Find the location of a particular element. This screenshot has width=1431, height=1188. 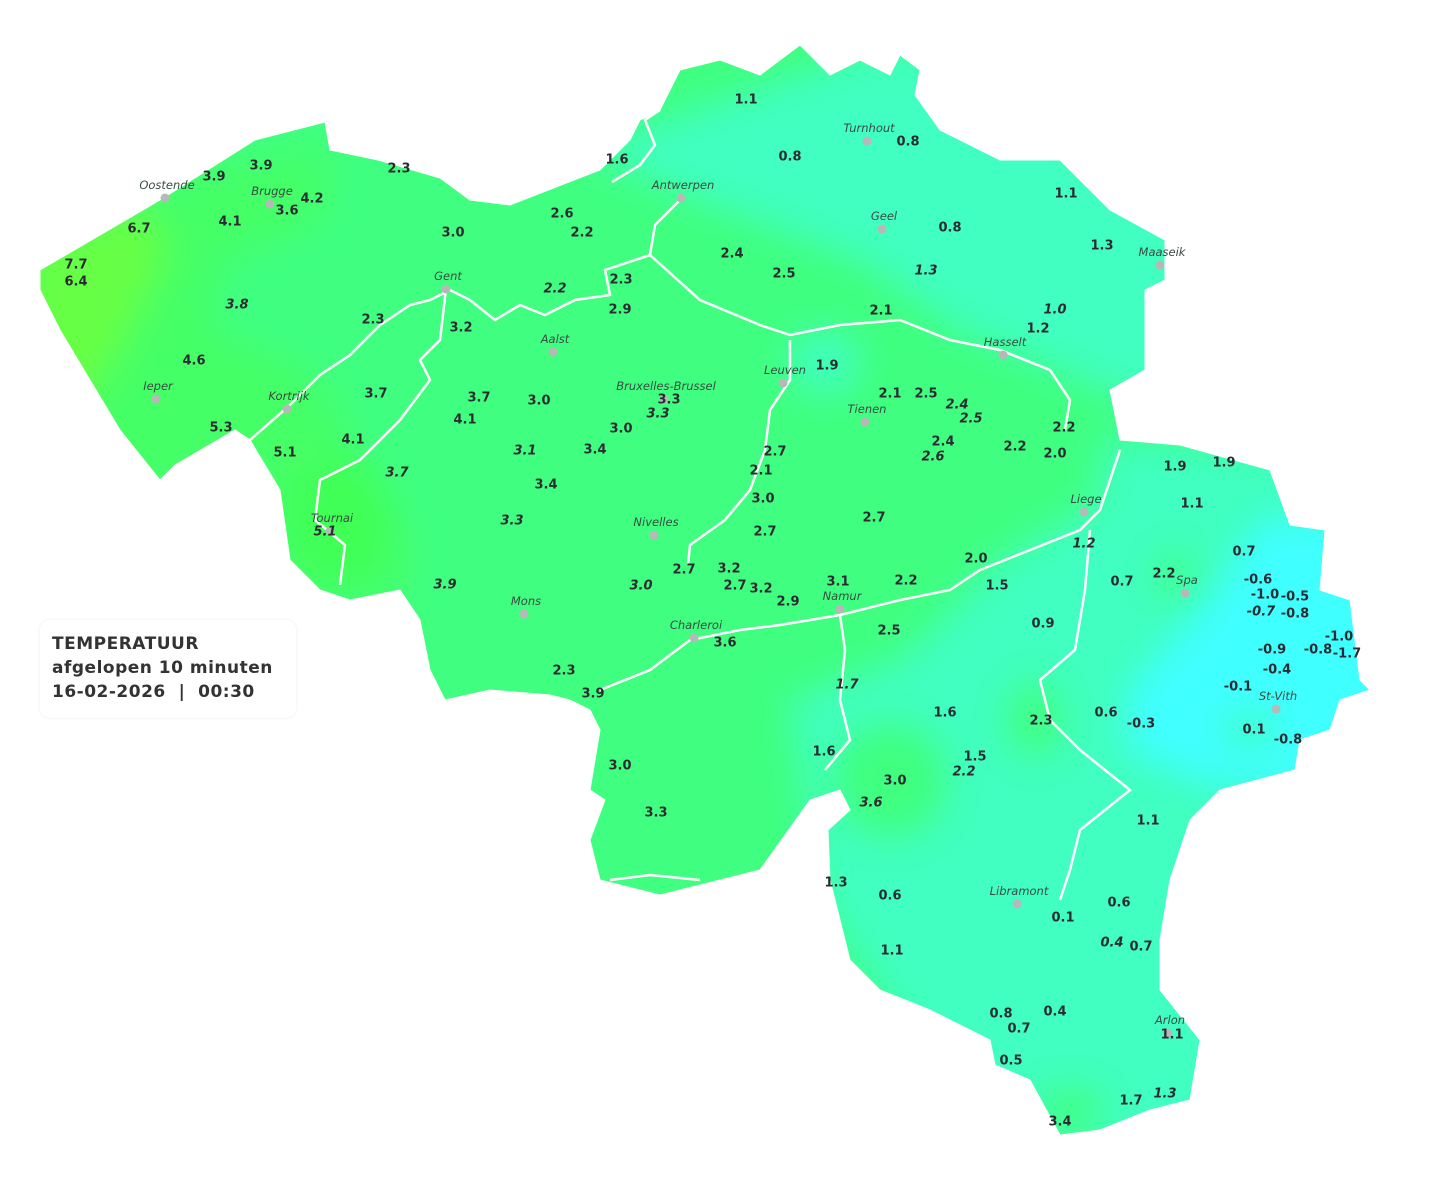

city-label: Arlon is located at coordinates (1170, 1020).